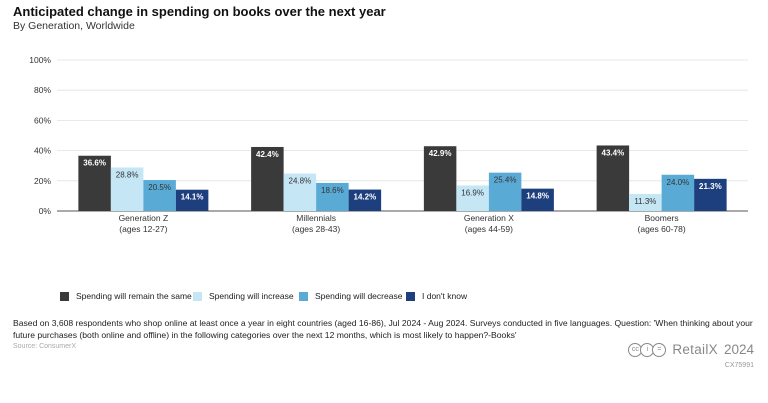 This screenshot has width=768, height=403. What do you see at coordinates (42, 120) in the screenshot?
I see `y-tick-label: 60%` at bounding box center [42, 120].